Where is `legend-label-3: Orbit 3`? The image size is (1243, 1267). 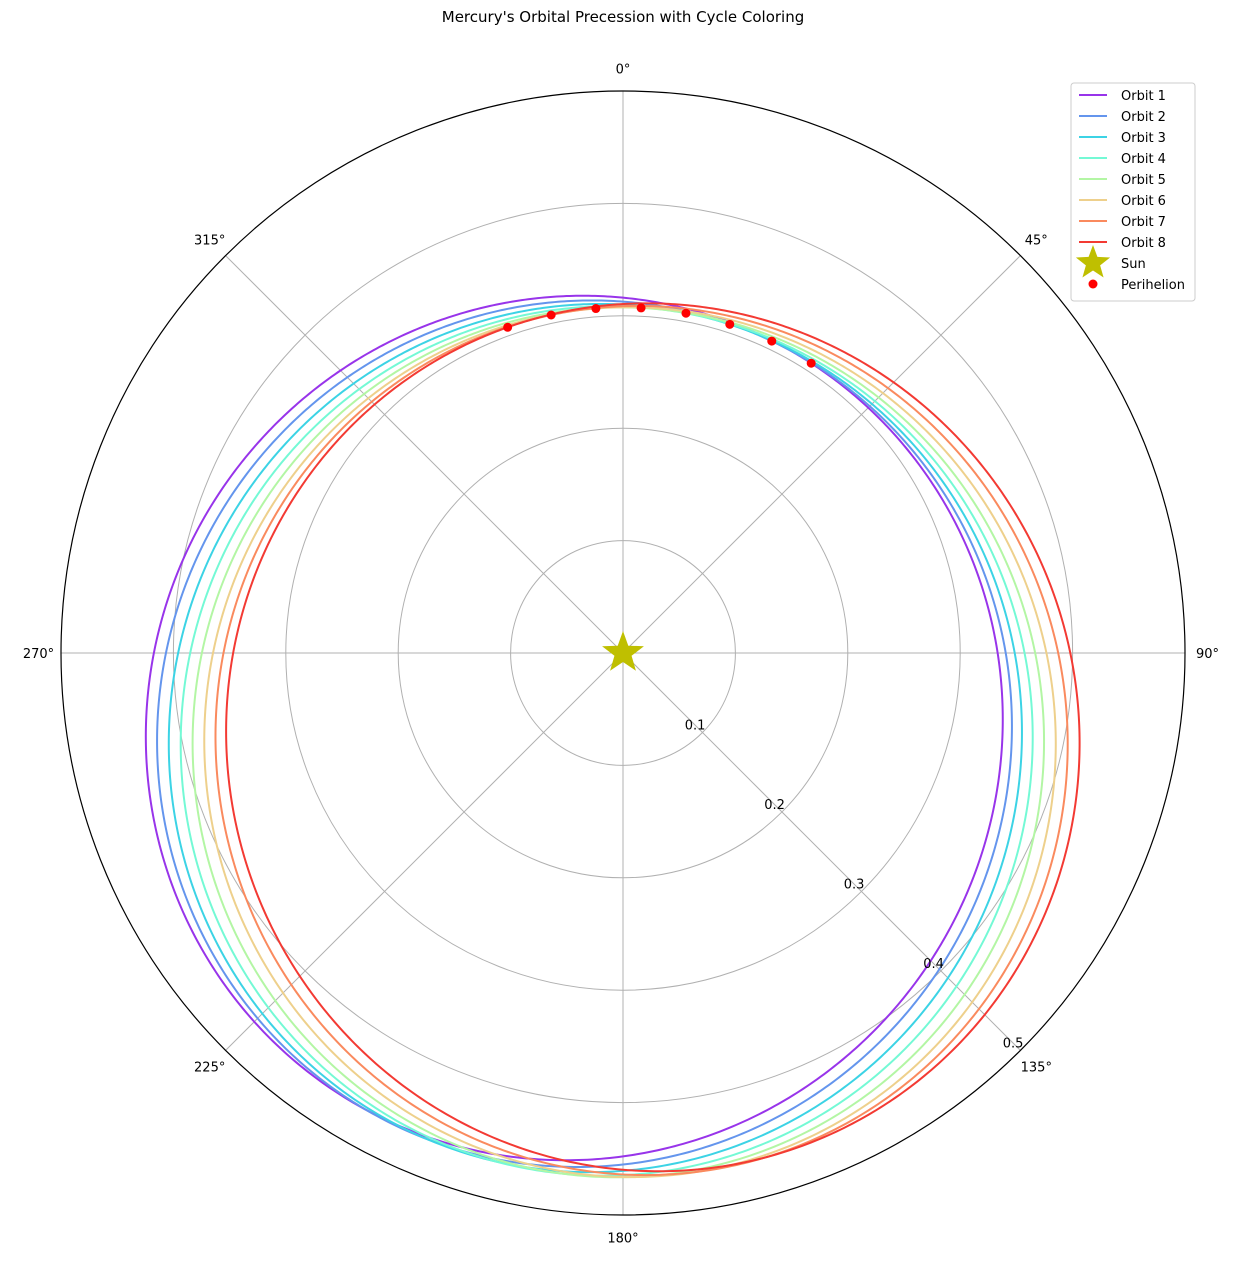 legend-label-3: Orbit 3 is located at coordinates (1143, 138).